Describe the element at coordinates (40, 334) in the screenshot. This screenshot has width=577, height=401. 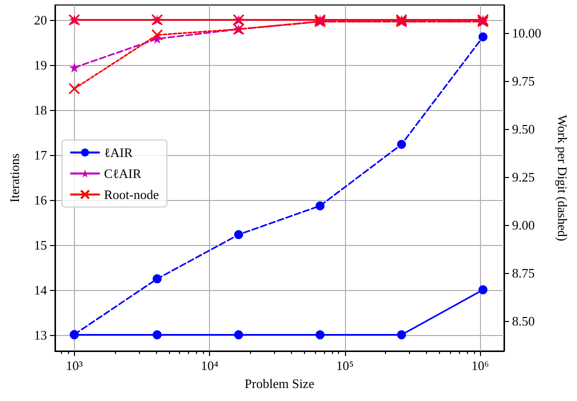
I see `y-tick-label: 13` at that location.